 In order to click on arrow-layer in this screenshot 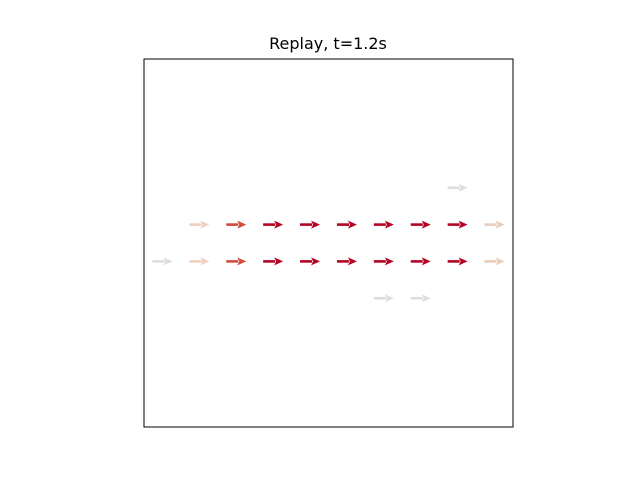, I will do `click(328, 243)`.